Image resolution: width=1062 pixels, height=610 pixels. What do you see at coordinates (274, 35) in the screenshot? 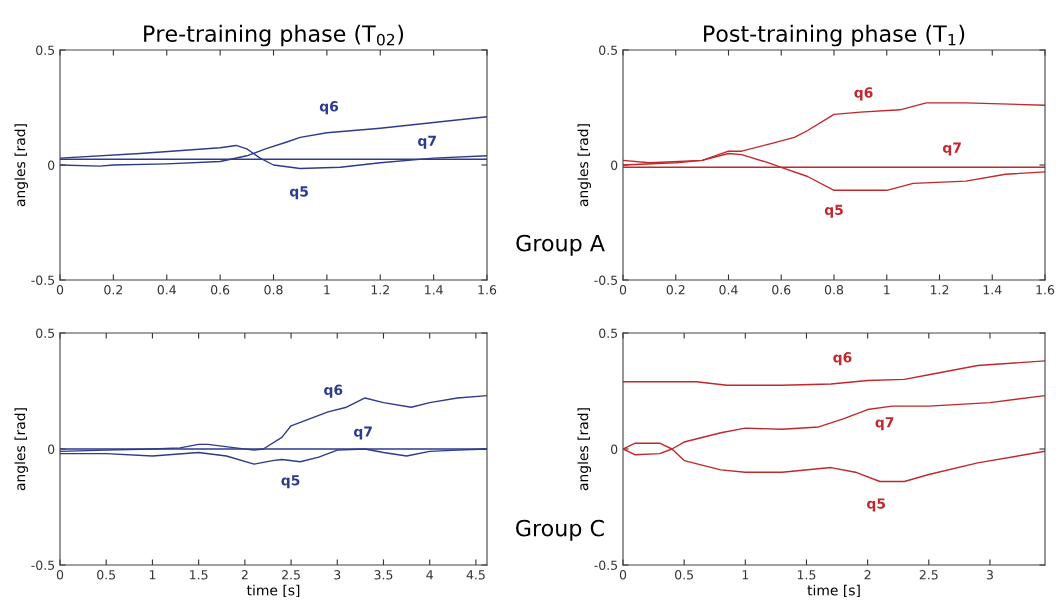
I see `chart-title: Pre-training phase (T$_{02}$)` at bounding box center [274, 35].